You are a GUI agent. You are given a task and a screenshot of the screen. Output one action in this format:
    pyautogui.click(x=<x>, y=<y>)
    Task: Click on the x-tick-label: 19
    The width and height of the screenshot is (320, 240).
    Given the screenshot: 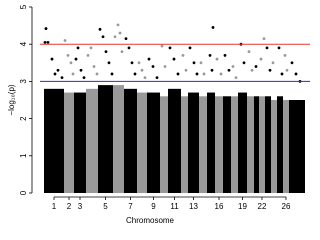 What is the action you would take?
    pyautogui.click(x=242, y=206)
    